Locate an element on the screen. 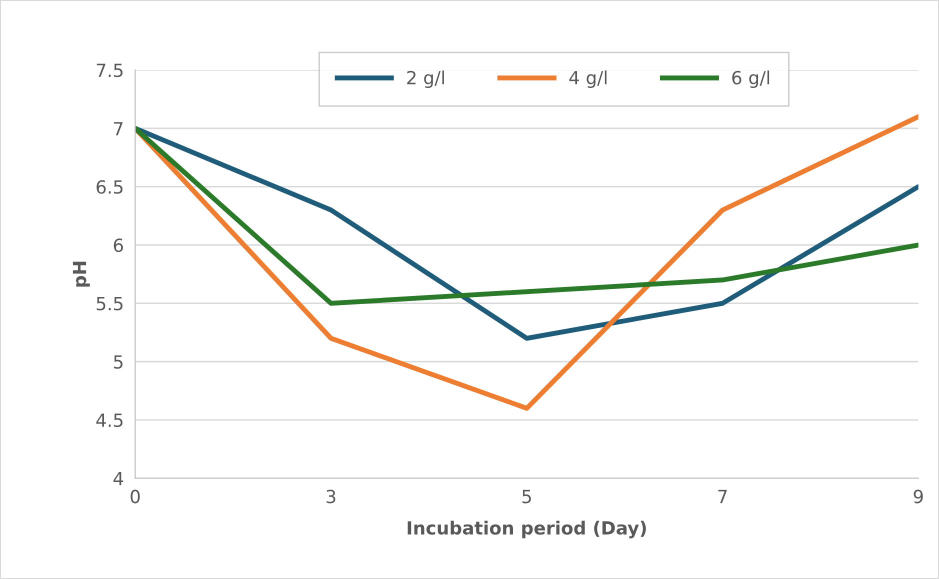  x-tick-label: 0 is located at coordinates (135, 497).